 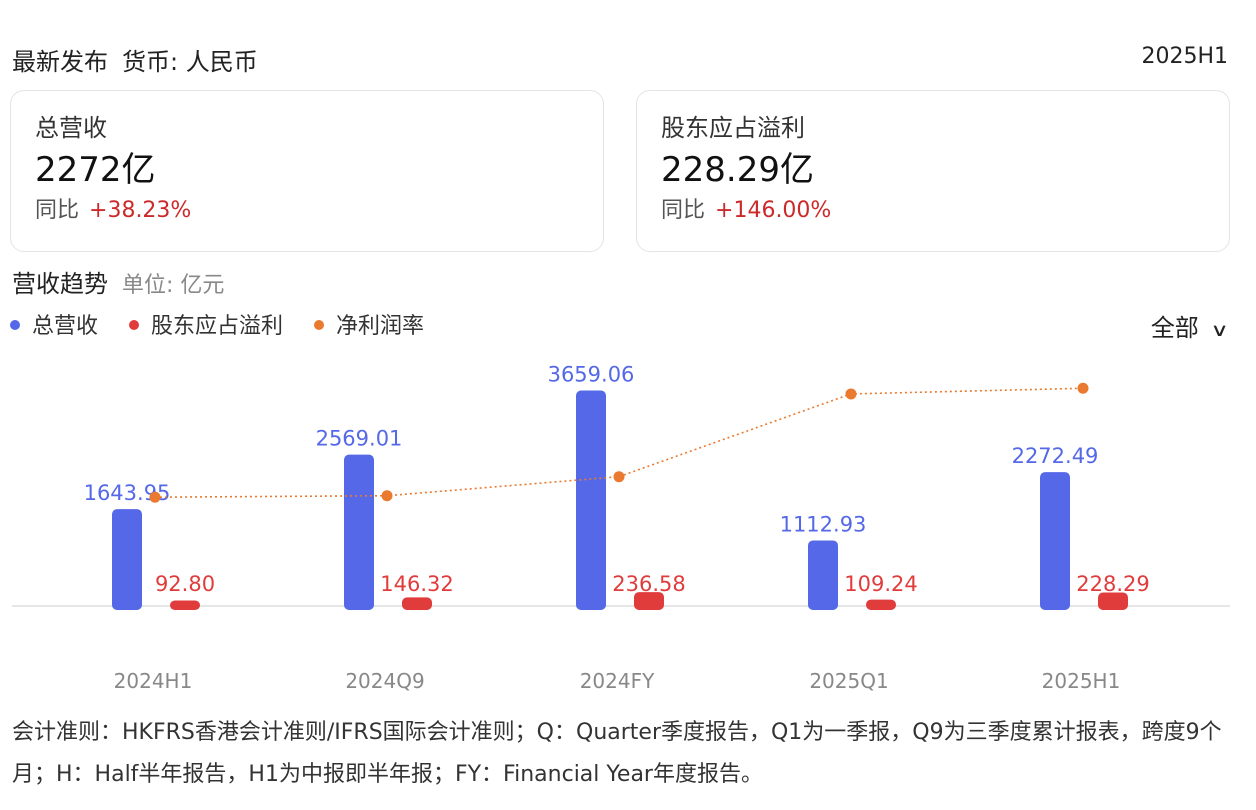 I want to click on trend-title: 营收趋势 单位: 亿元, so click(x=118, y=281).